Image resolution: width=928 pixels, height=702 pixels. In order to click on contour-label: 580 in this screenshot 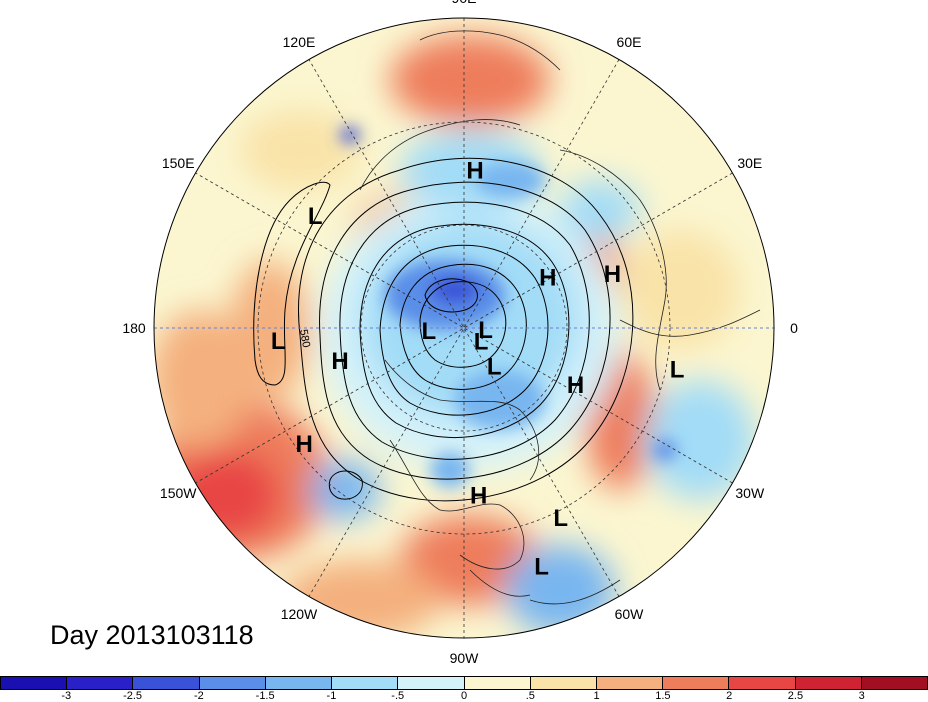, I will do `click(304, 338)`.